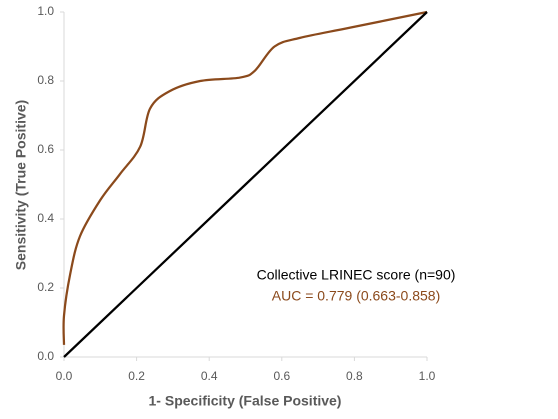 Image resolution: width=558 pixels, height=419 pixels. What do you see at coordinates (354, 376) in the screenshot?
I see `x-tick-label: 0.8` at bounding box center [354, 376].